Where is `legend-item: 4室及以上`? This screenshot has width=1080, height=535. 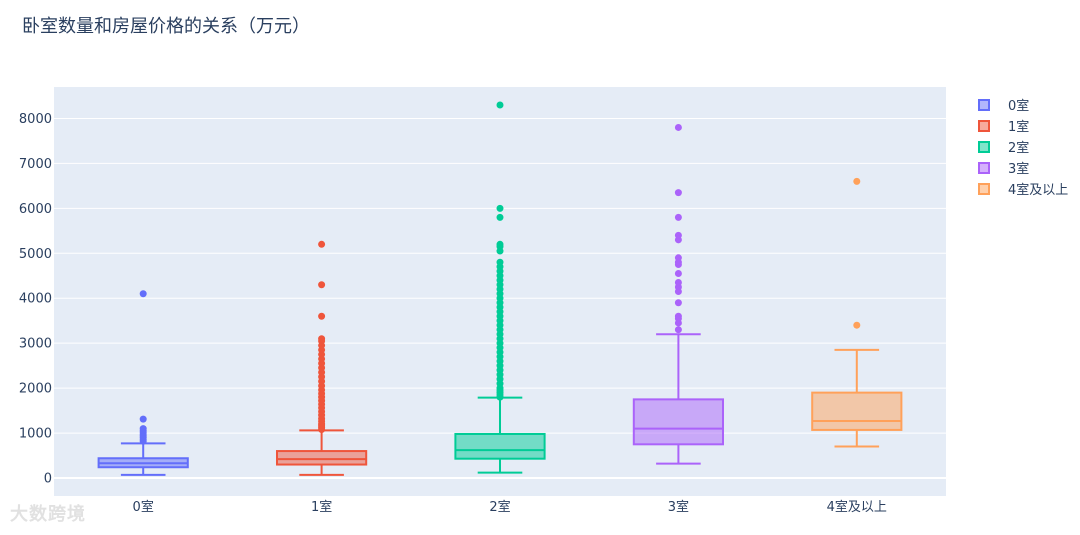 legend-item: 4室及以上 is located at coordinates (1023, 188).